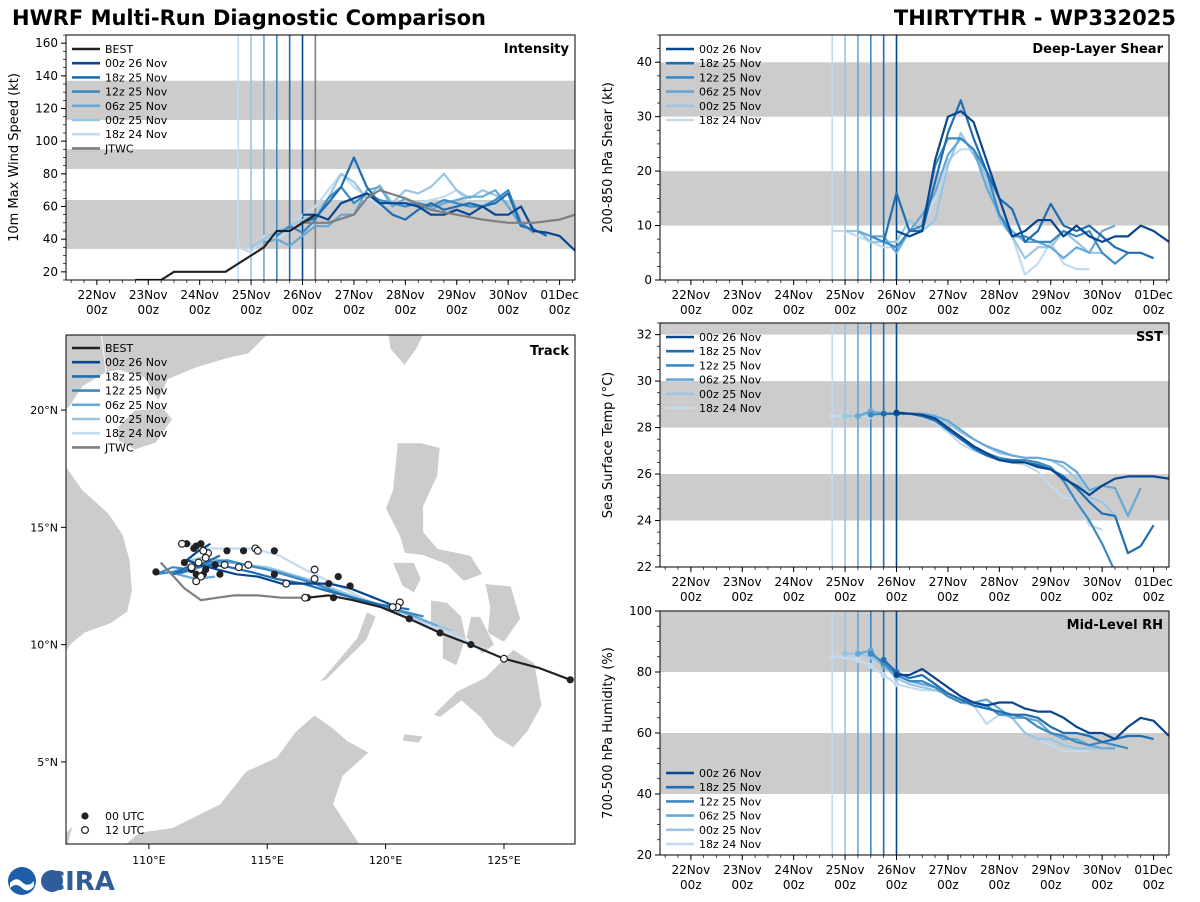  I want to click on series-00z-25-nov, so click(379, 210).